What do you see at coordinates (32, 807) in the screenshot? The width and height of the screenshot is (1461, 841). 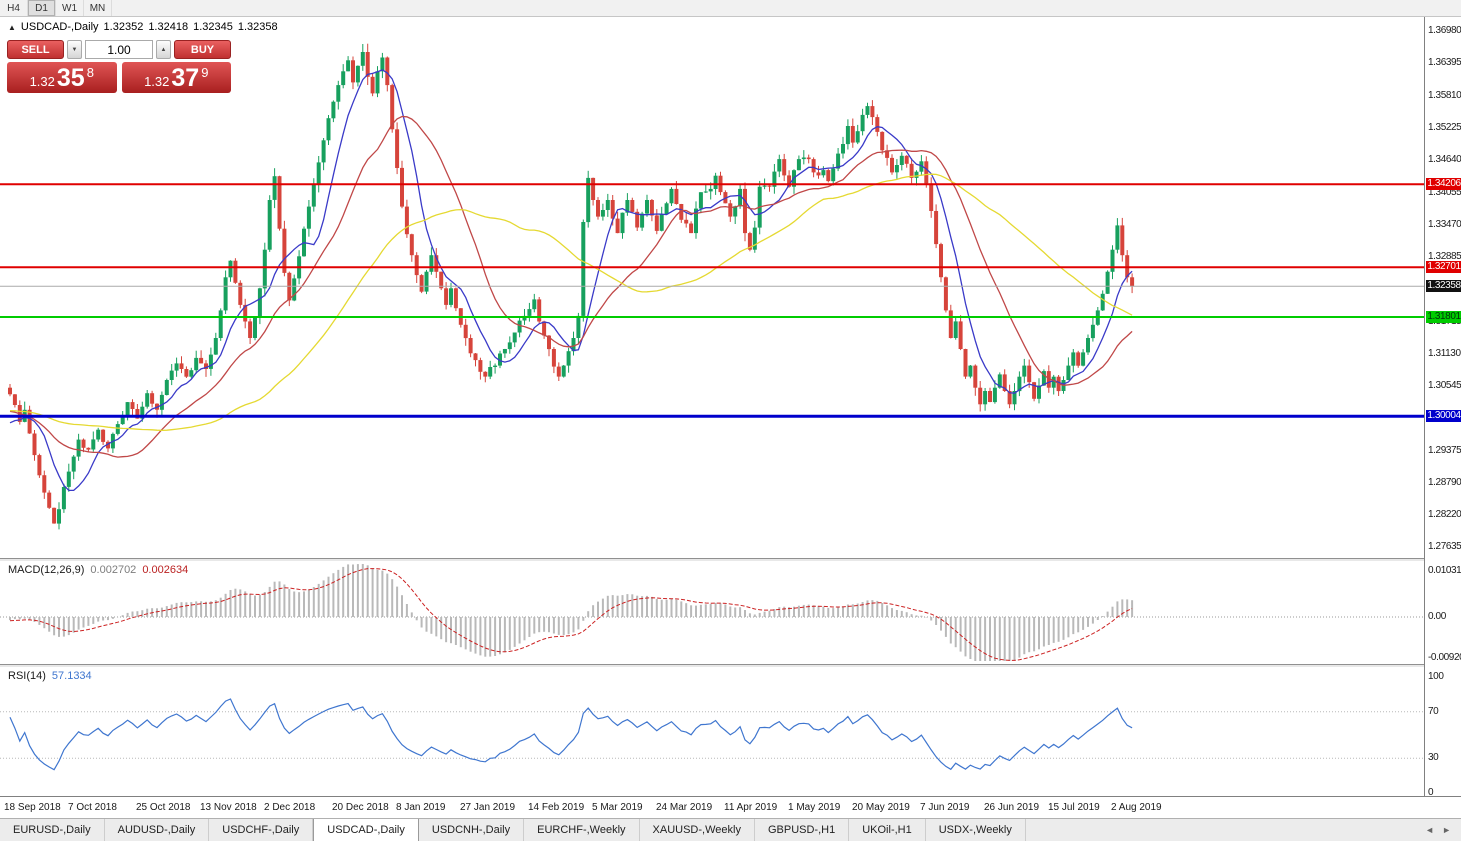 I see `time-axis-label: 18 Sep 2018` at bounding box center [32, 807].